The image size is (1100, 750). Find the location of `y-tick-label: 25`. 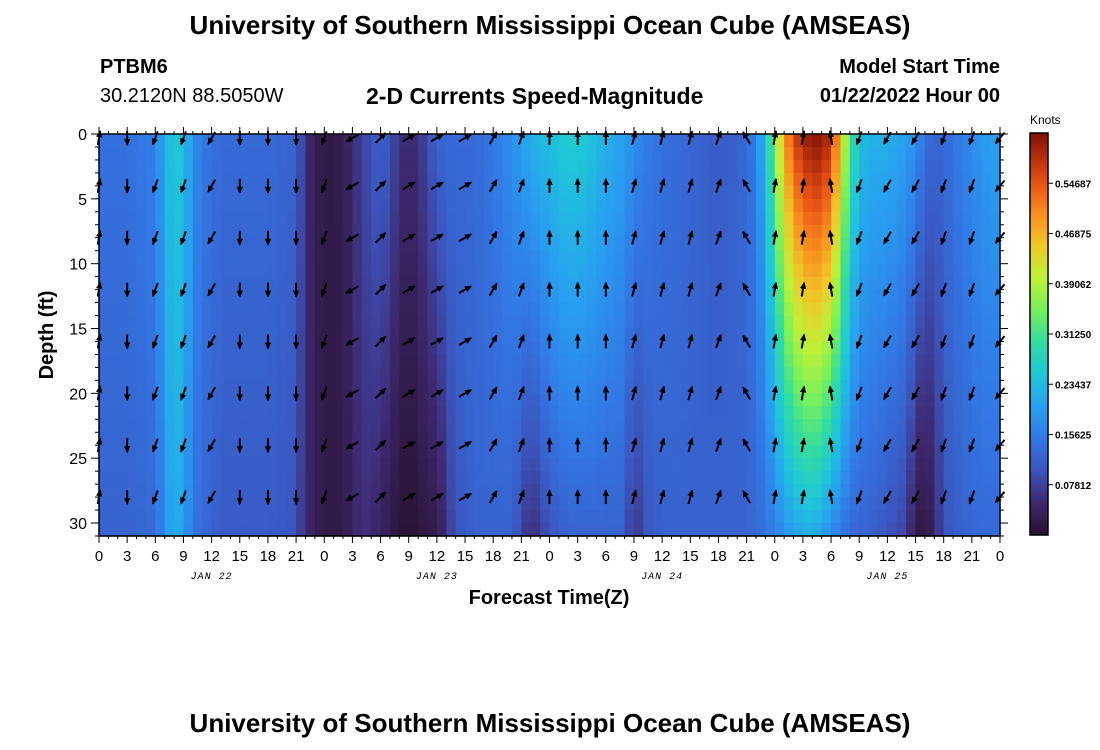

y-tick-label: 25 is located at coordinates (78, 459).